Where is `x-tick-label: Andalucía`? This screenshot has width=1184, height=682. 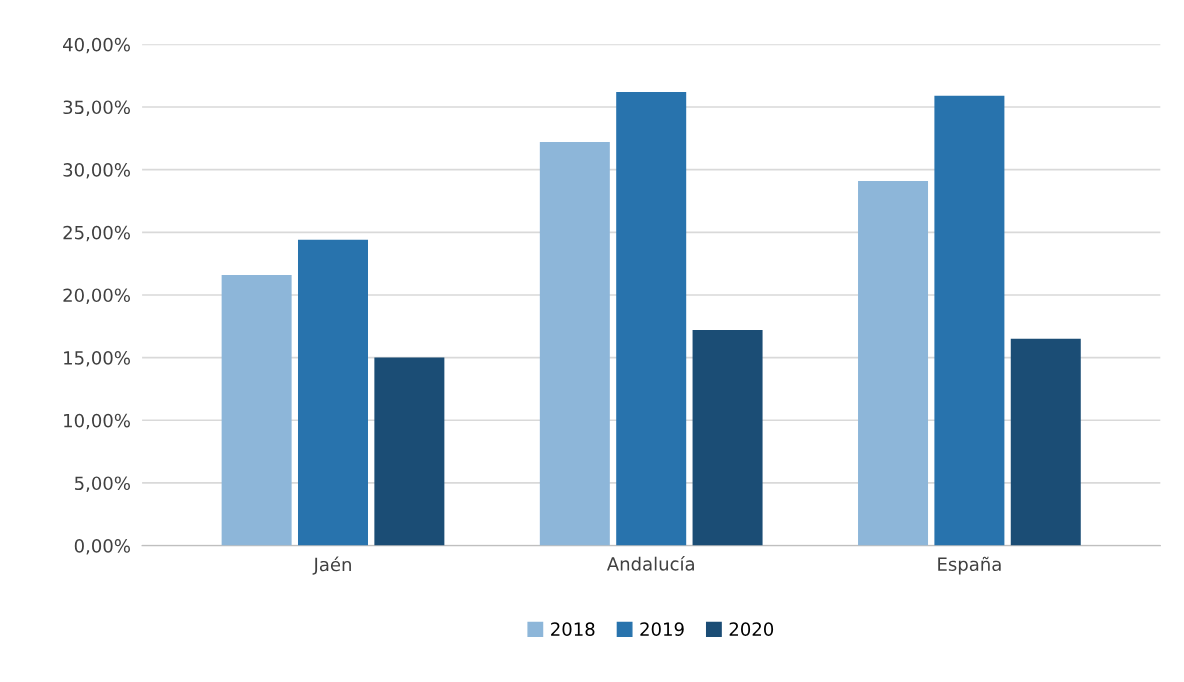
x-tick-label: Andalucía is located at coordinates (650, 563).